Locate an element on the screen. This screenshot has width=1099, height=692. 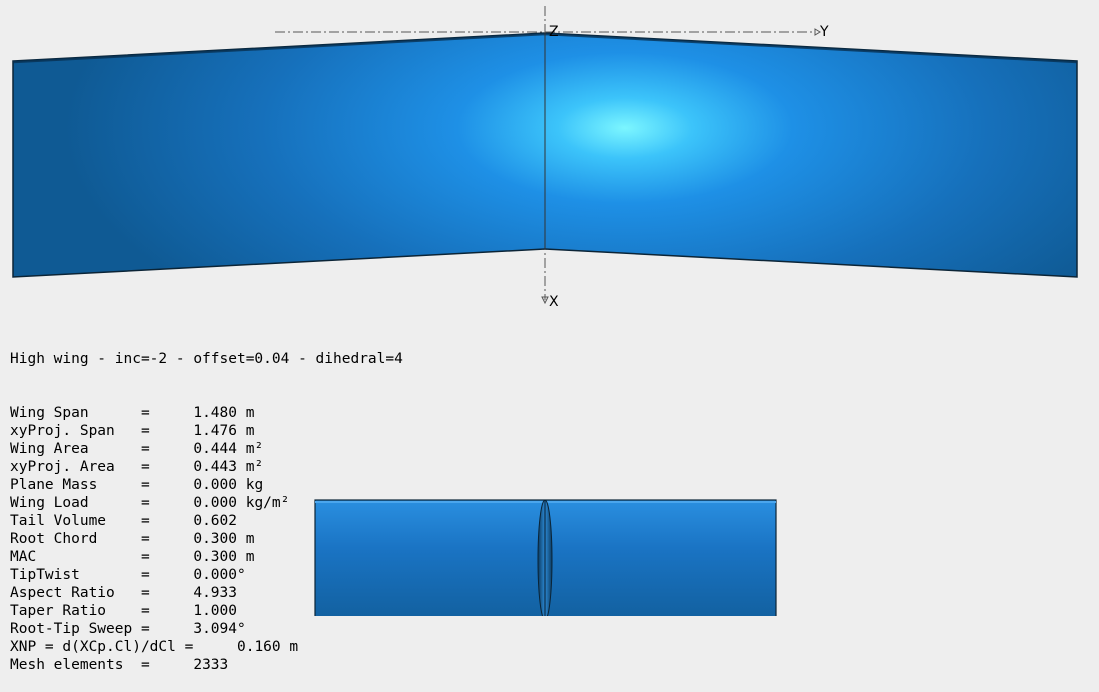
property-label: Wing Load = is located at coordinates (80, 503).